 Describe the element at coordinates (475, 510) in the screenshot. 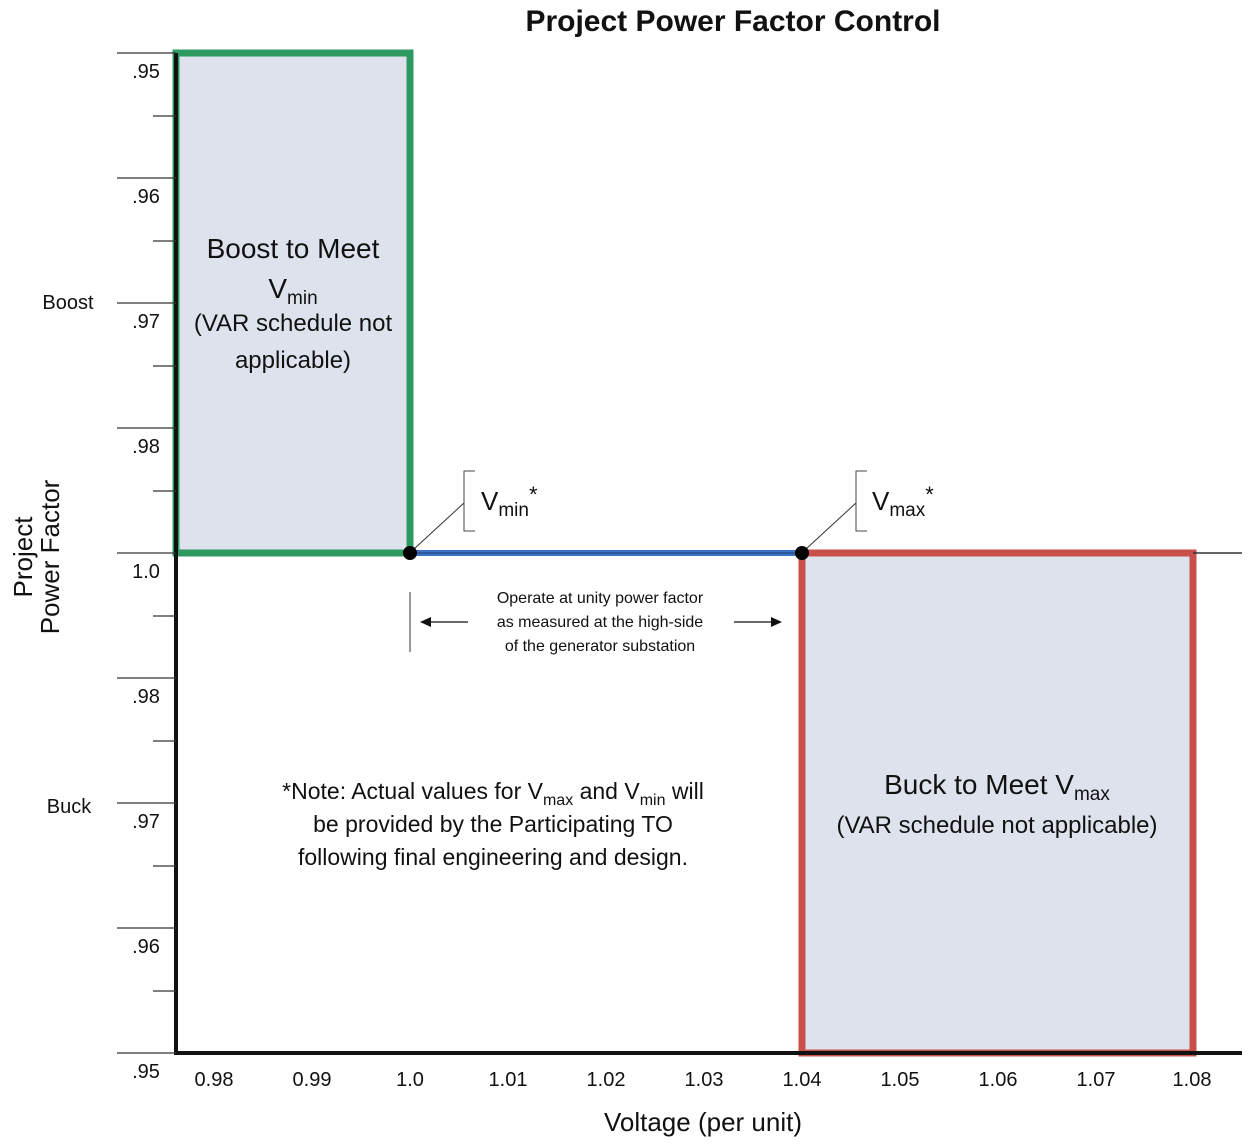

I see `vmin-callout: Vmin*` at that location.